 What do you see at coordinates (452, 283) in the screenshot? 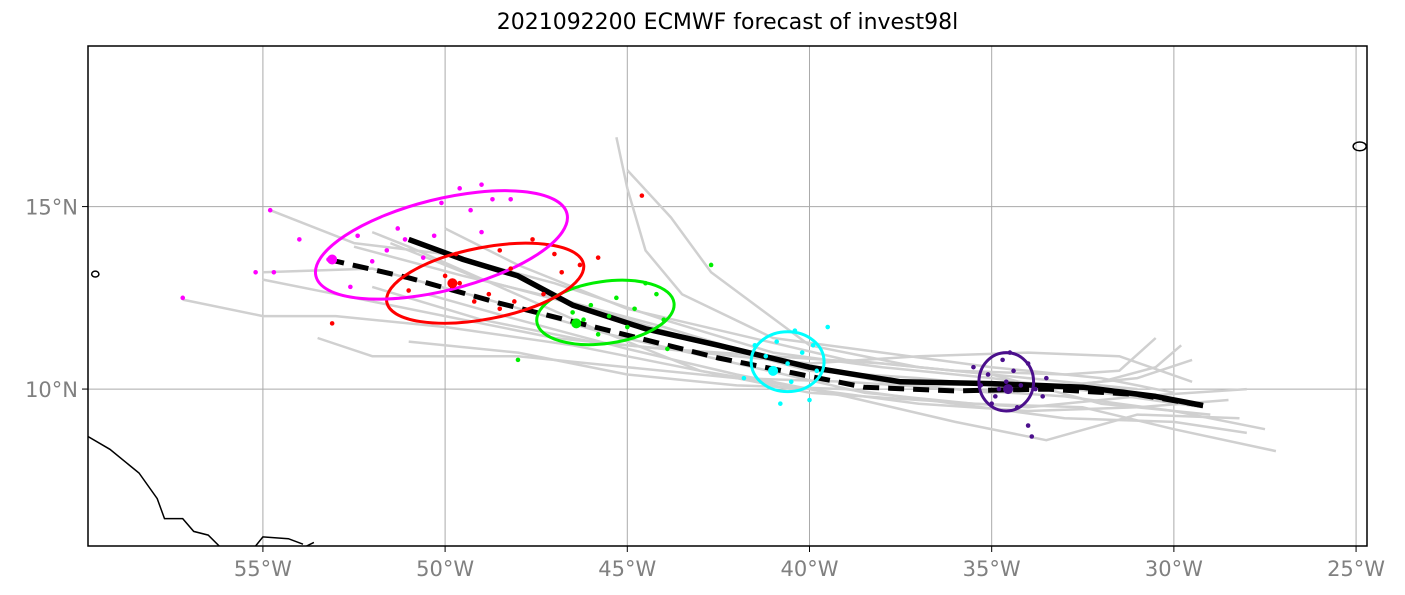
I see `mean-position-day4` at bounding box center [452, 283].